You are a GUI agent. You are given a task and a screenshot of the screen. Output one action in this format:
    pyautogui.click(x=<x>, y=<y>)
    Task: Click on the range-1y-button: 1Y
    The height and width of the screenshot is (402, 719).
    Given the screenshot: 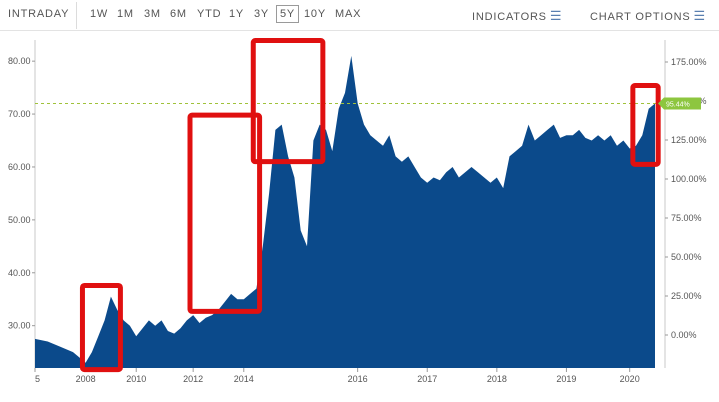 What is the action you would take?
    pyautogui.click(x=237, y=14)
    